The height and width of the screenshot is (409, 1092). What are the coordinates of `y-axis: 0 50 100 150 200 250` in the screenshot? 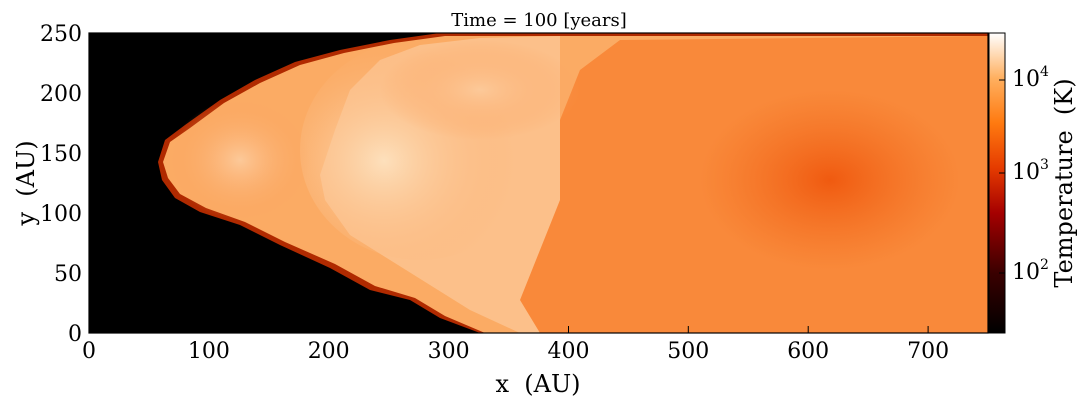 It's located at (68, 184).